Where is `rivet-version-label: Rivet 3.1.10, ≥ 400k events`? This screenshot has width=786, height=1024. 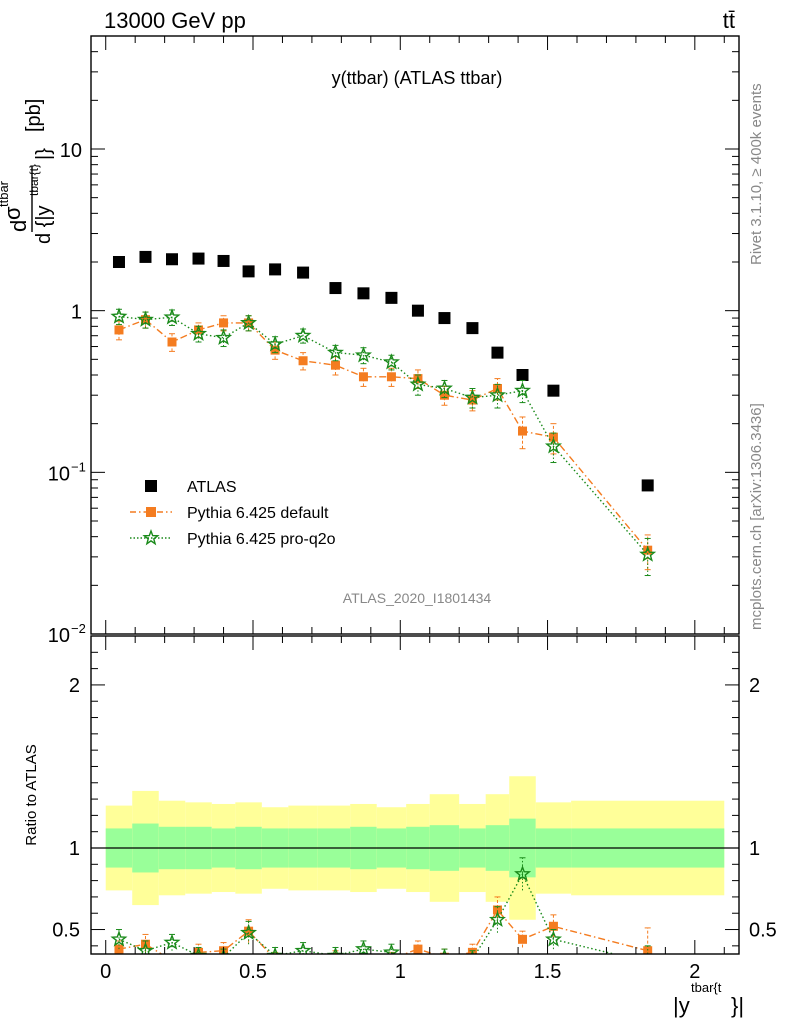 rivet-version-label: Rivet 3.1.10, ≥ 400k events is located at coordinates (756, 174).